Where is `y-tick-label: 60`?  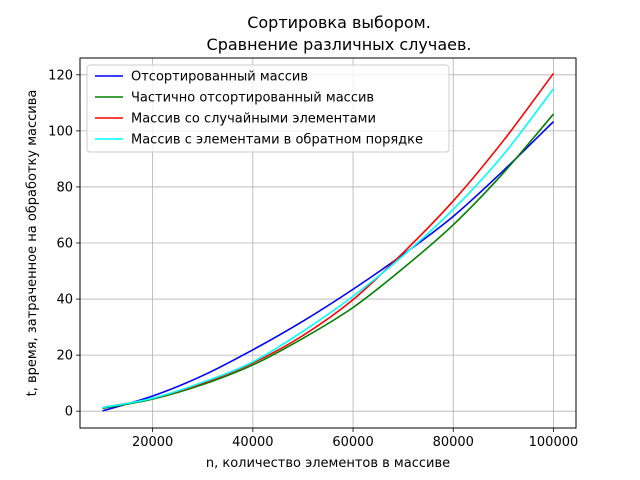 y-tick-label: 60 is located at coordinates (64, 244).